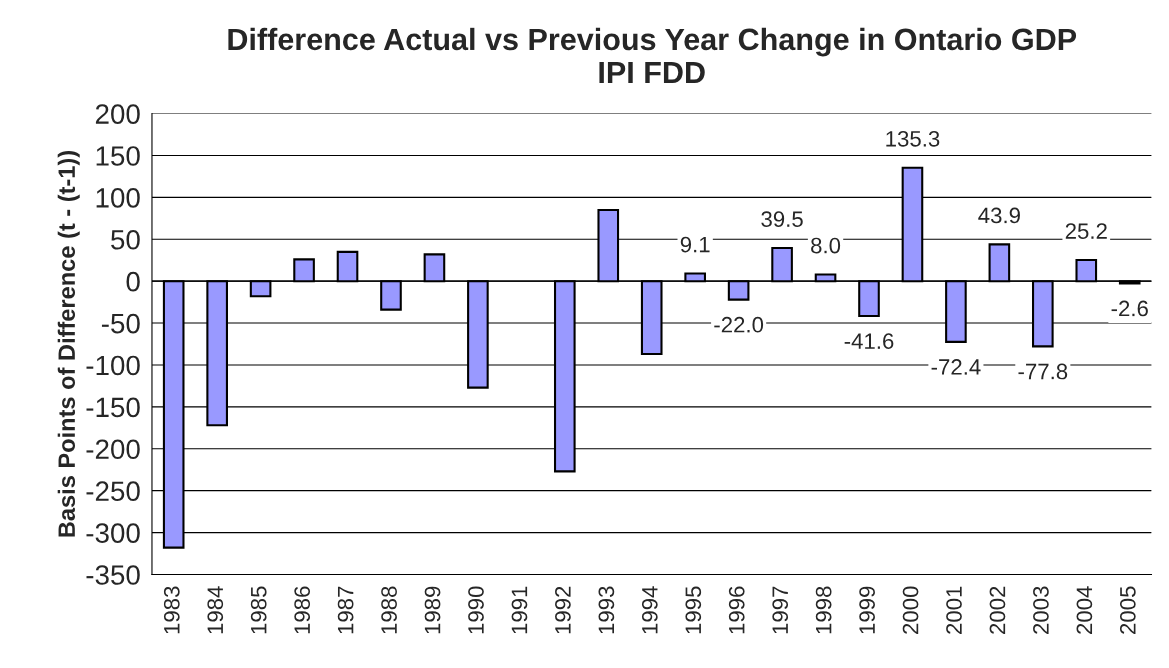 This screenshot has width=1169, height=668. What do you see at coordinates (171, 610) in the screenshot?
I see `x-tick-label: 1983` at bounding box center [171, 610].